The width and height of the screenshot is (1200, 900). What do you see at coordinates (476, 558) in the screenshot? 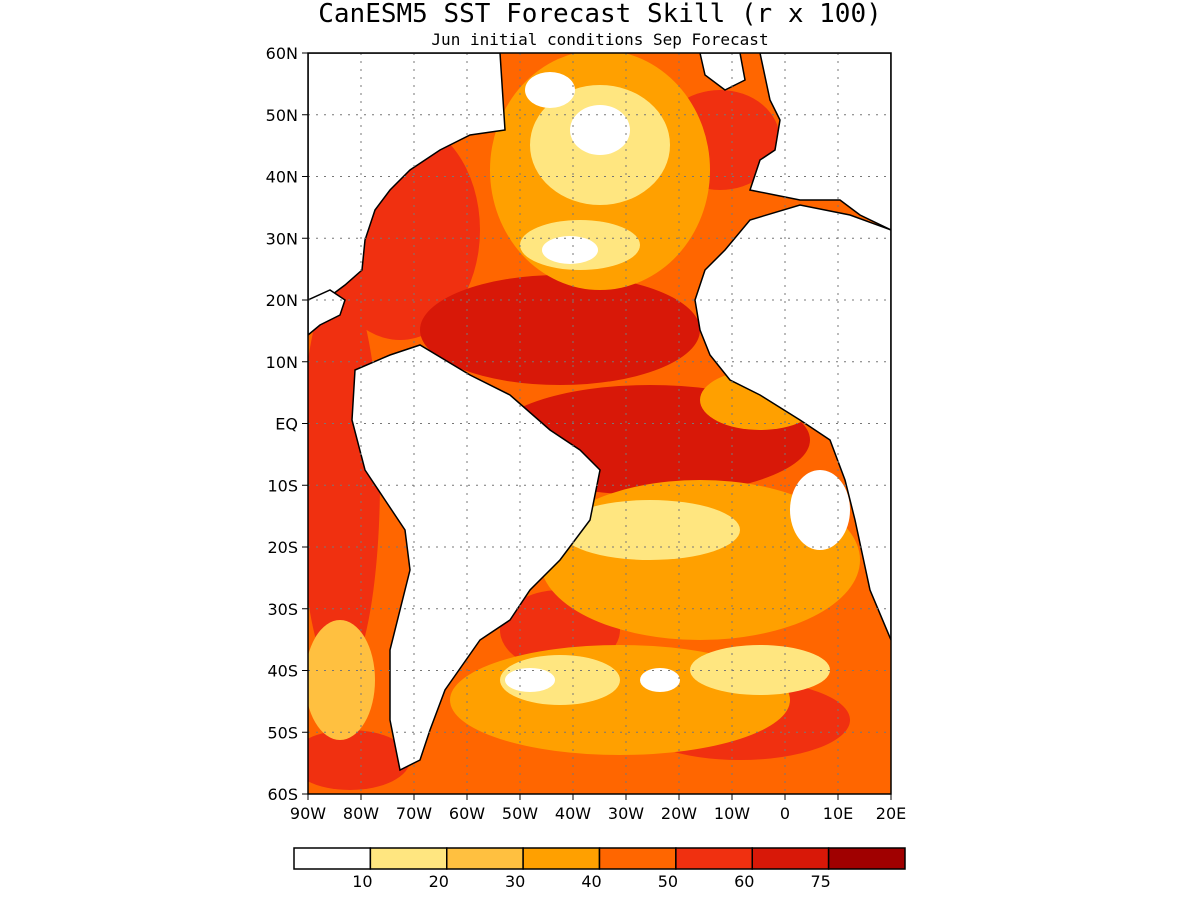
I see `south-america-land` at bounding box center [476, 558].